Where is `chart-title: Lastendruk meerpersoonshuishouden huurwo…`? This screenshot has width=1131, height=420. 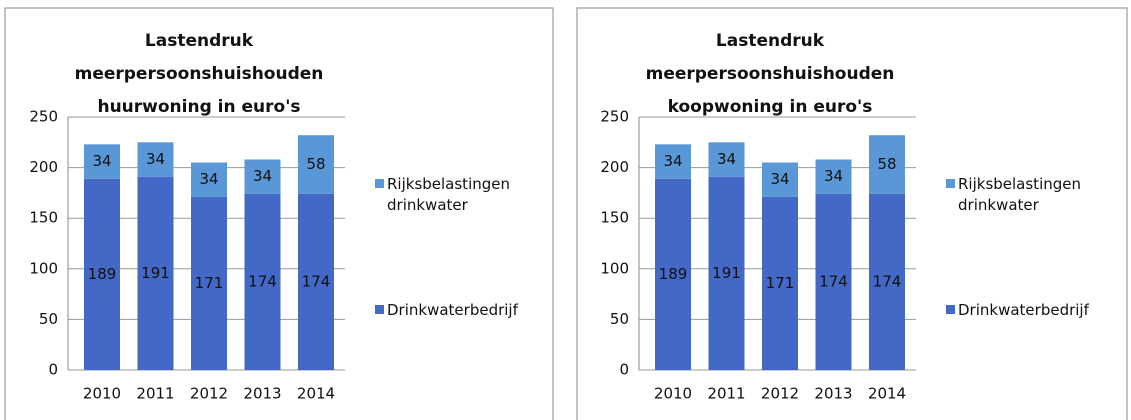 chart-title: Lastendruk meerpersoonshuishouden huurwo… is located at coordinates (199, 74).